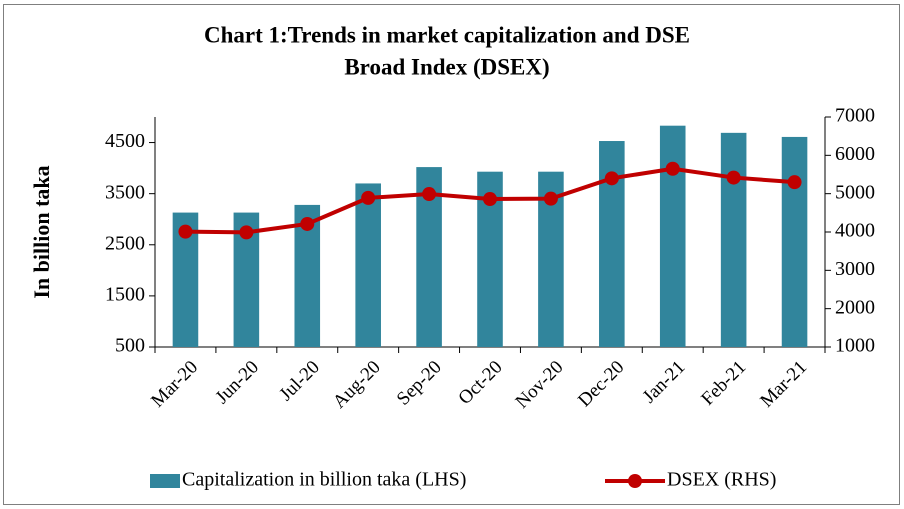 Image resolution: width=904 pixels, height=509 pixels. Describe the element at coordinates (125, 294) in the screenshot. I see `y-tick-label: 1500` at that location.